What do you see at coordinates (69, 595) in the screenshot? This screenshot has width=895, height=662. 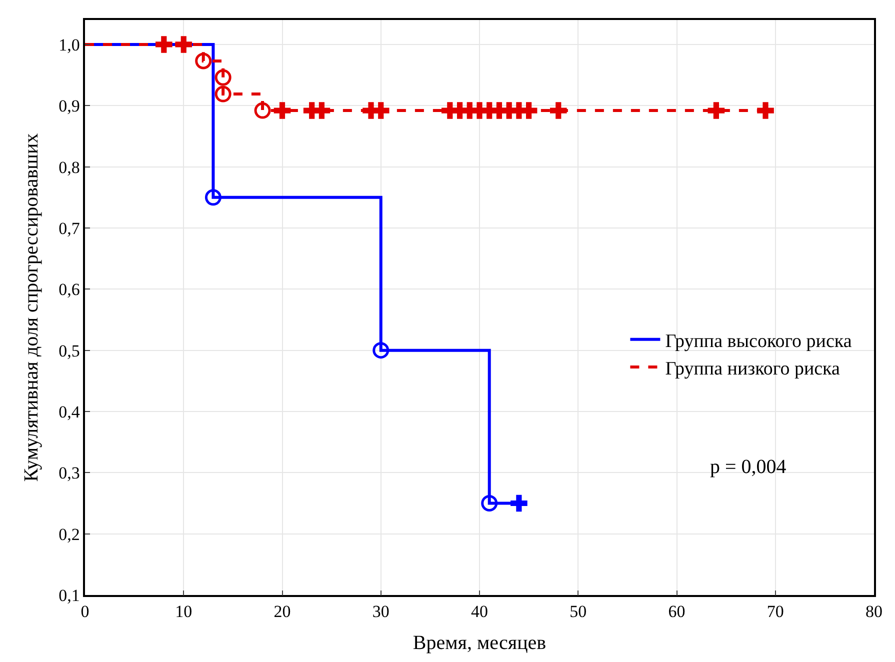 I see `y-tick-label: 0,1` at bounding box center [69, 595].